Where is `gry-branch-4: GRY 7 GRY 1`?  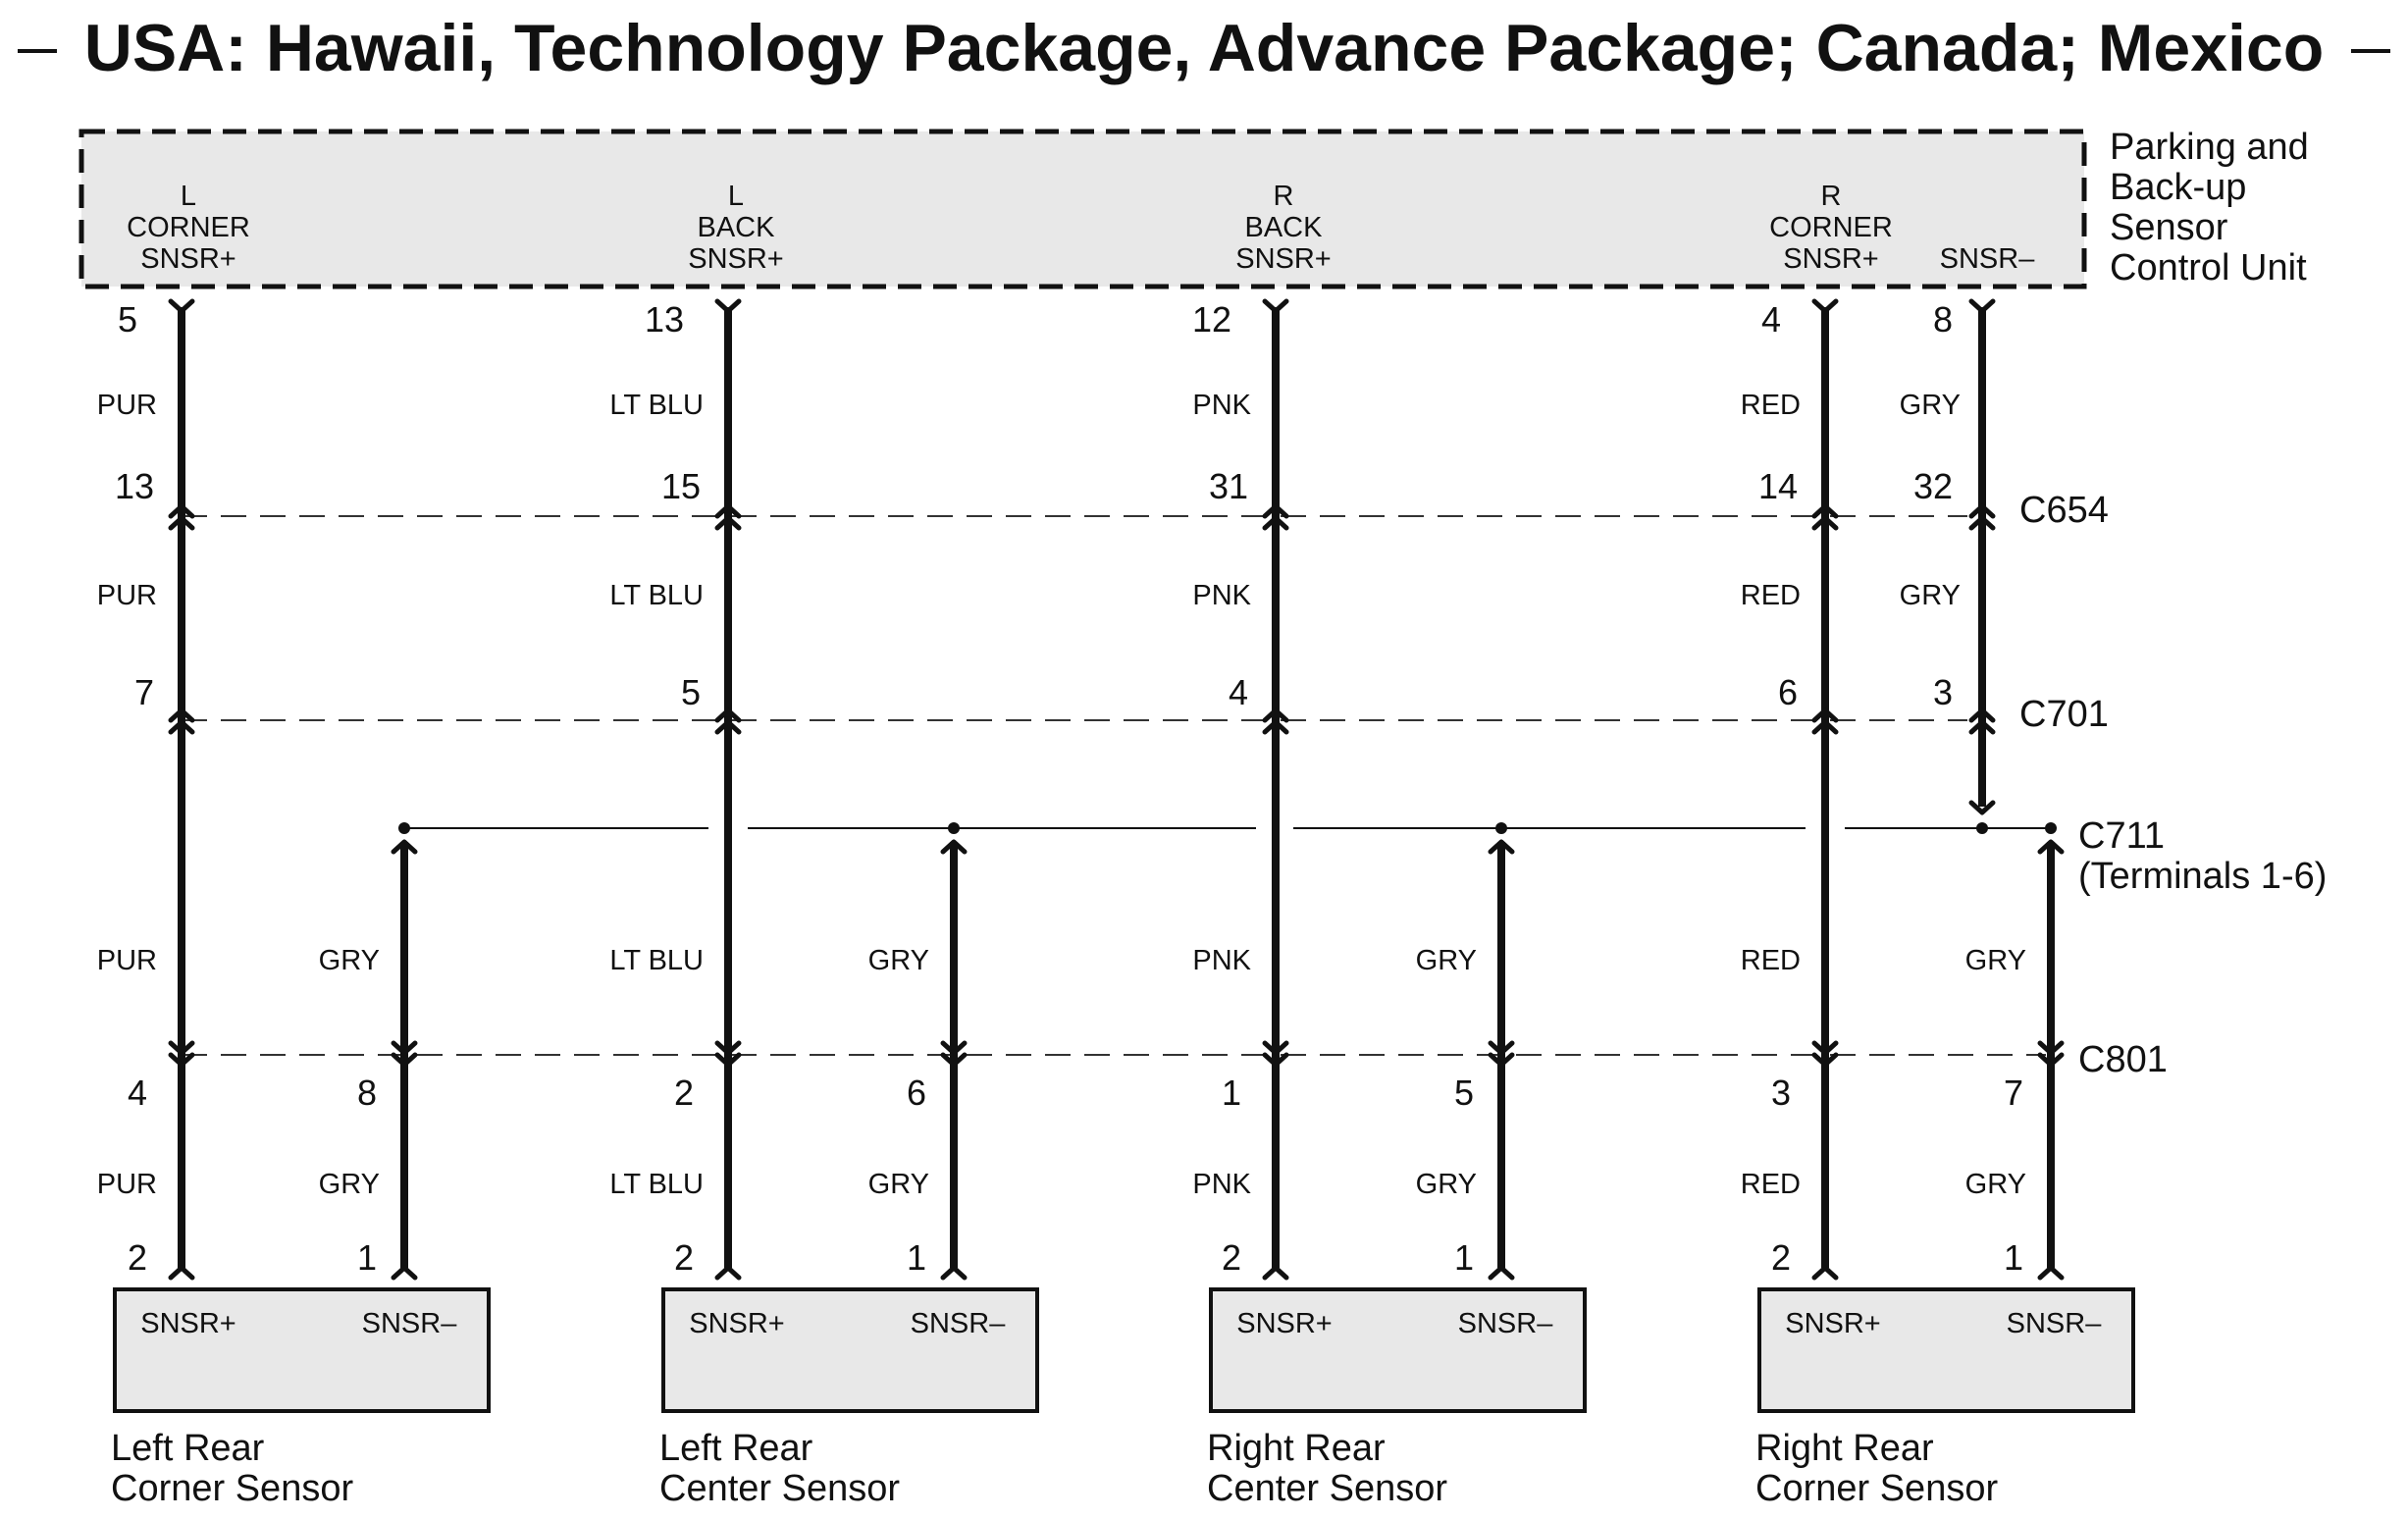 gry-branch-4: GRY 7 GRY 1 is located at coordinates (2015, 1051).